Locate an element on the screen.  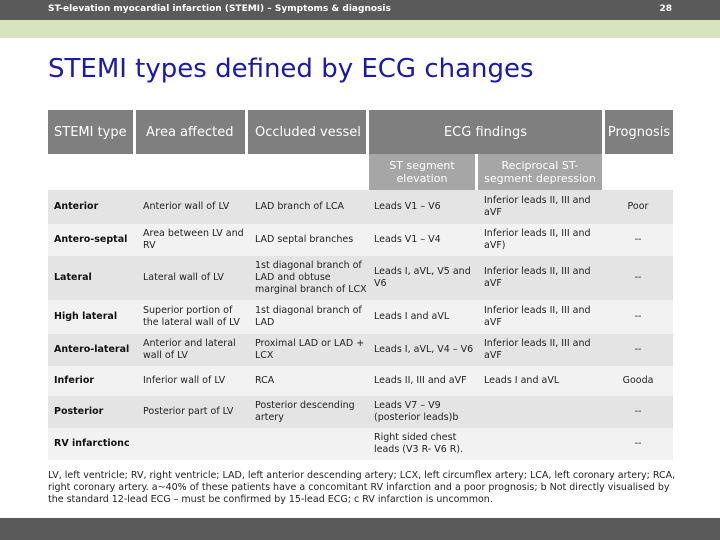
cell-st-elevation: Right sided chest leads (V3 R- V6 R). is located at coordinates (419, 443).